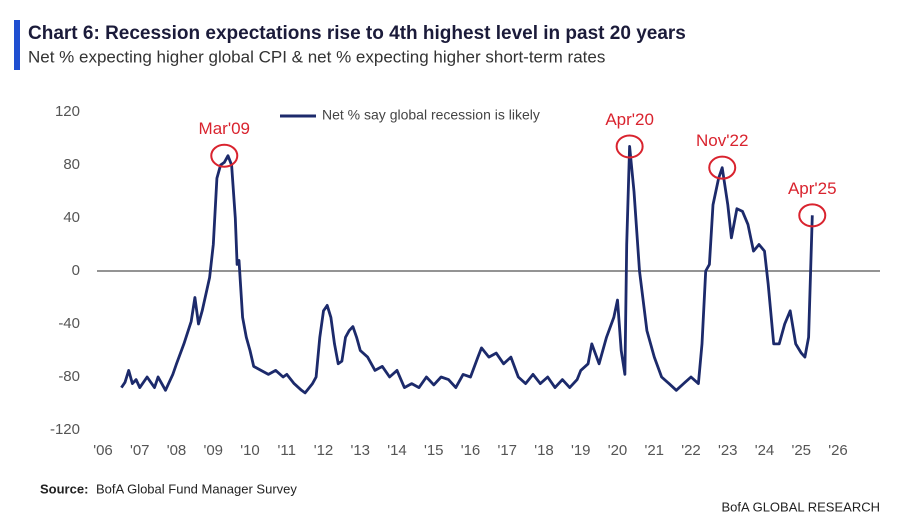  I want to click on x-tick-label: '22, so click(691, 450).